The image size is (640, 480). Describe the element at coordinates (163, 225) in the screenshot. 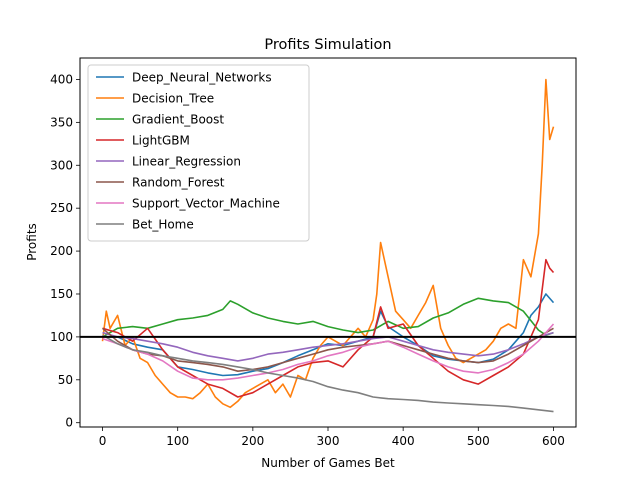

I see `legend-entry: Bet_Home` at that location.